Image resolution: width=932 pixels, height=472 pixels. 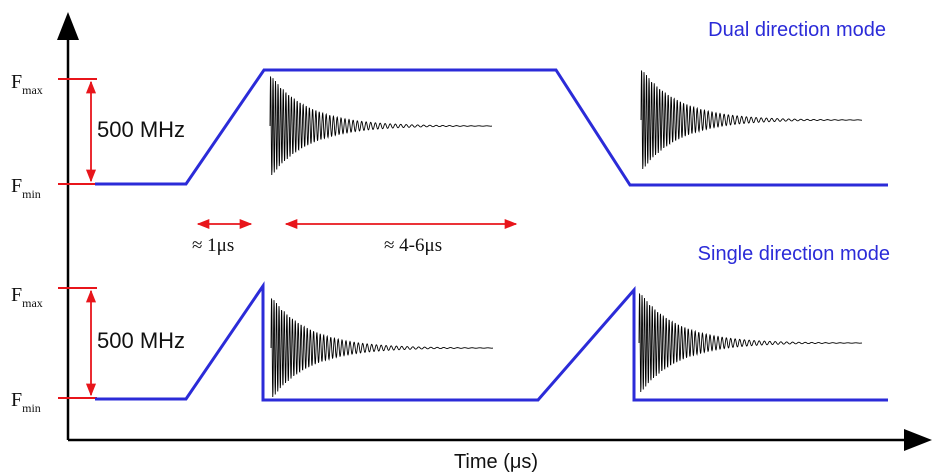 I want to click on fmax-label-top: Fmax, so click(x=27, y=84).